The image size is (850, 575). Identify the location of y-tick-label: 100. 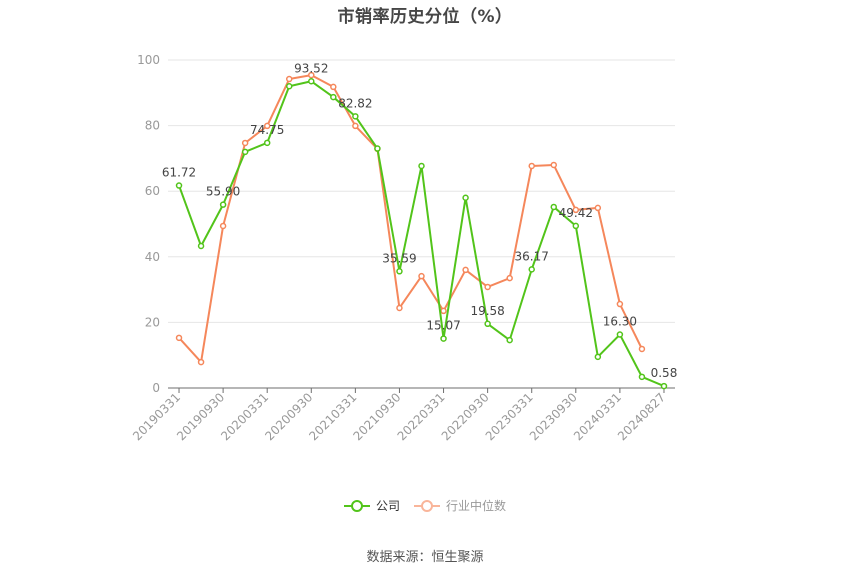
(148, 60).